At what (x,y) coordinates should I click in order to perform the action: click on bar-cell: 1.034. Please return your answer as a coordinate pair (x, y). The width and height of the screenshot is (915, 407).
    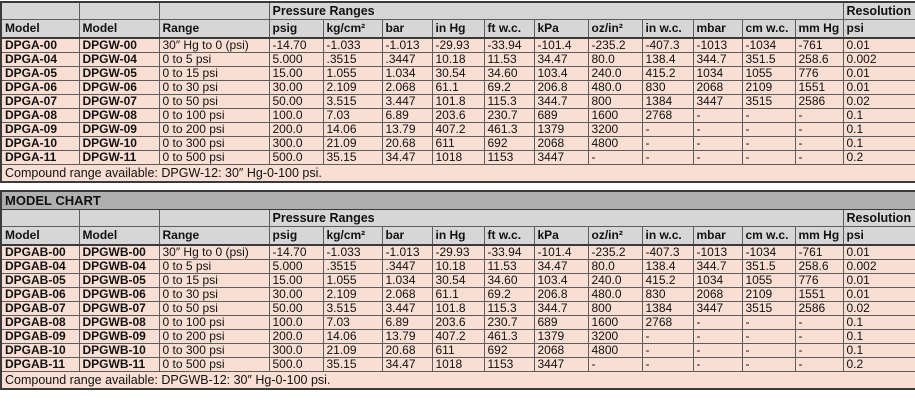
    Looking at the image, I should click on (407, 73).